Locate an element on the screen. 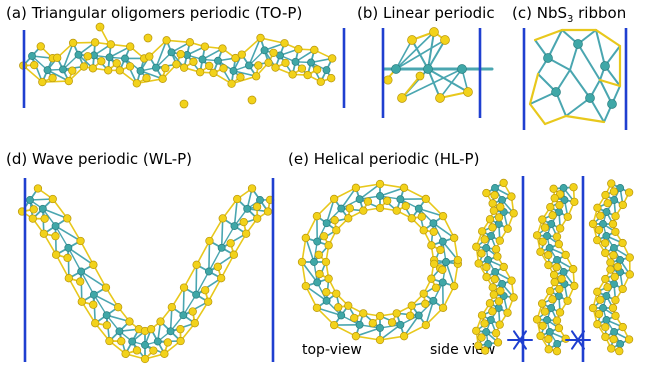  panel-b-label: (b) Linear periodic is located at coordinates (426, 13).